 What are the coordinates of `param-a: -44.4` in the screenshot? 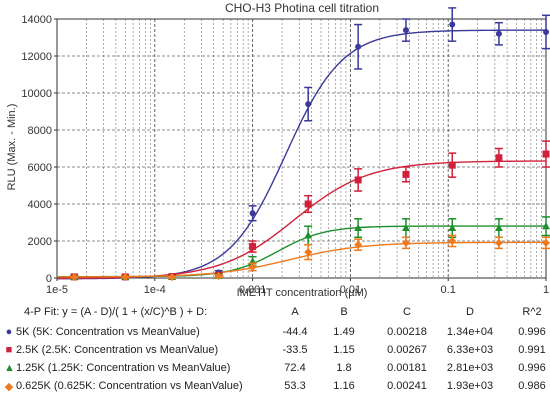 It's located at (295, 332).